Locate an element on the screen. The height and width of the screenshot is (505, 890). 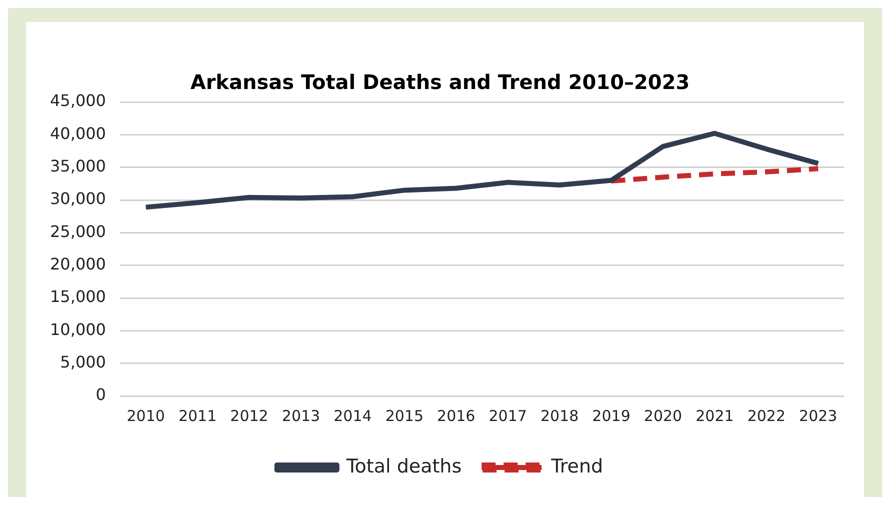
y-tick-label: 25,000 is located at coordinates (78, 231).